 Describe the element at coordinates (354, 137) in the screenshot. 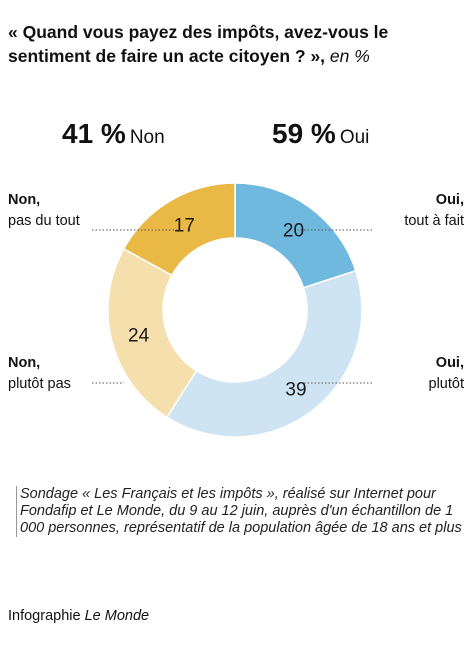

I see `total-oui-label: Oui` at that location.